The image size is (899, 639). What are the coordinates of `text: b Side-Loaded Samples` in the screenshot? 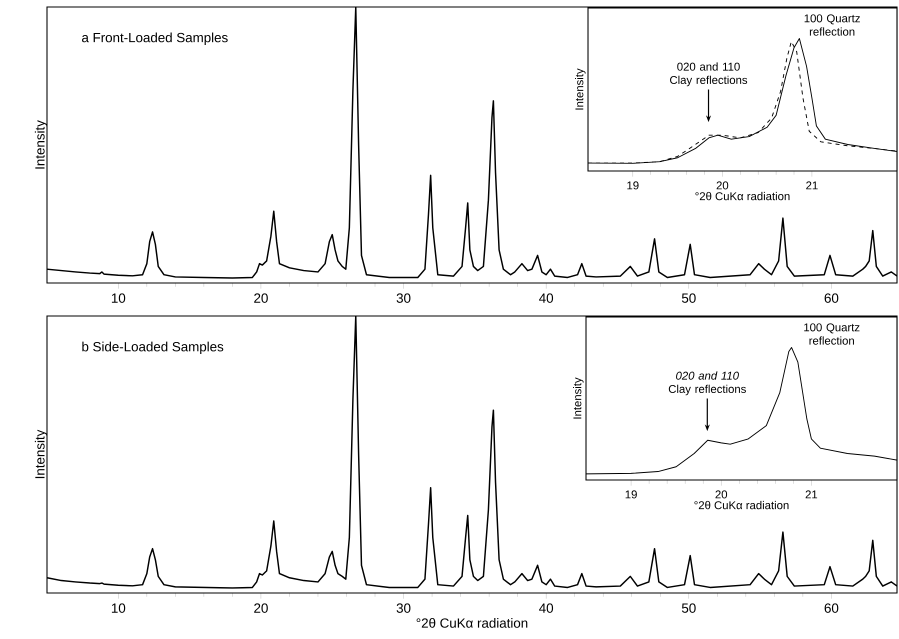 It's located at (153, 348).